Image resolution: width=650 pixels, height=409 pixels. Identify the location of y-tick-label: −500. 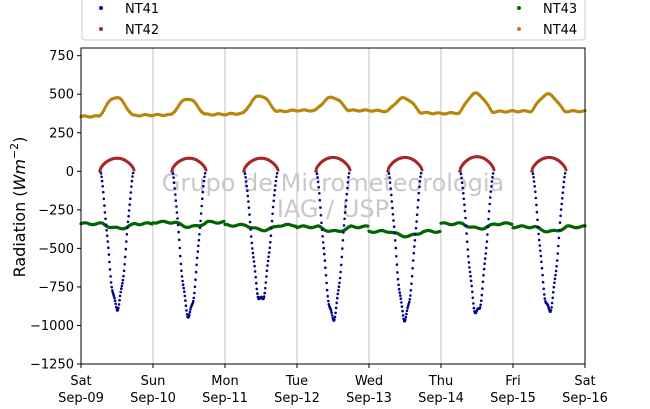
(56, 249).